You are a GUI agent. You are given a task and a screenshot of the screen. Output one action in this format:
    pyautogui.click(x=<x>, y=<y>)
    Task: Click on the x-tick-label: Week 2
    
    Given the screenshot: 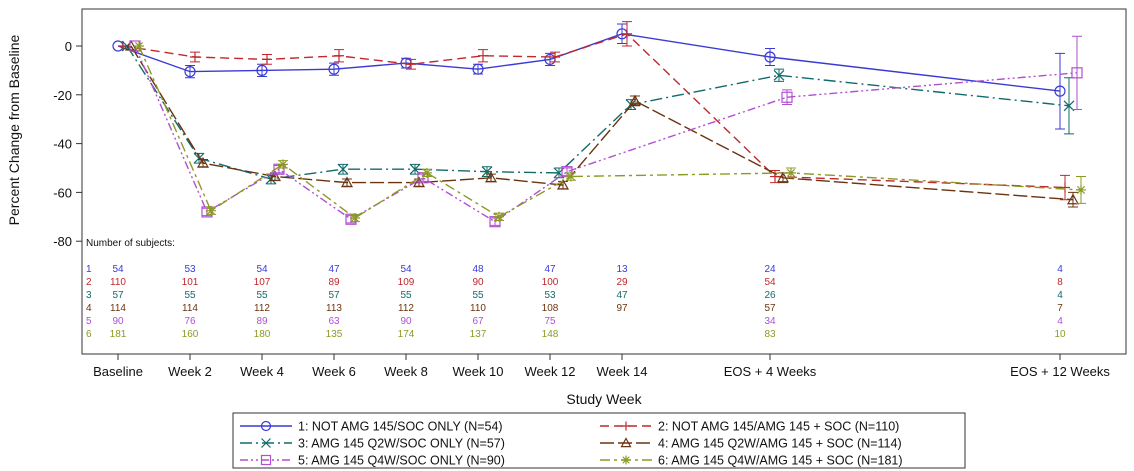 What is the action you would take?
    pyautogui.click(x=190, y=371)
    